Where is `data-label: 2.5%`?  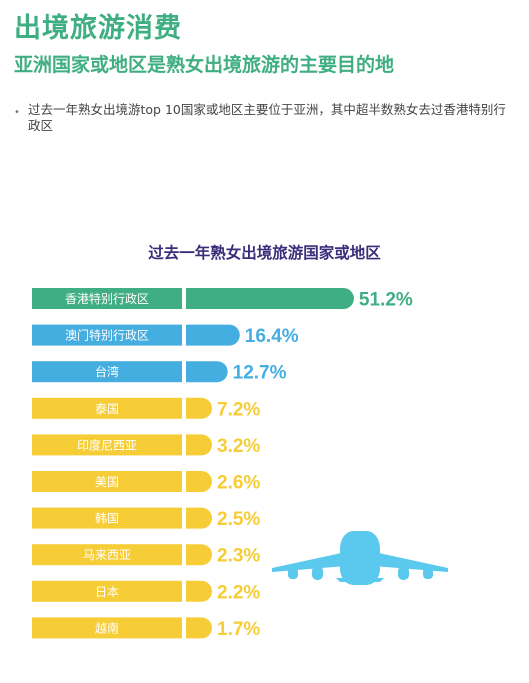 data-label: 2.5% is located at coordinates (238, 519).